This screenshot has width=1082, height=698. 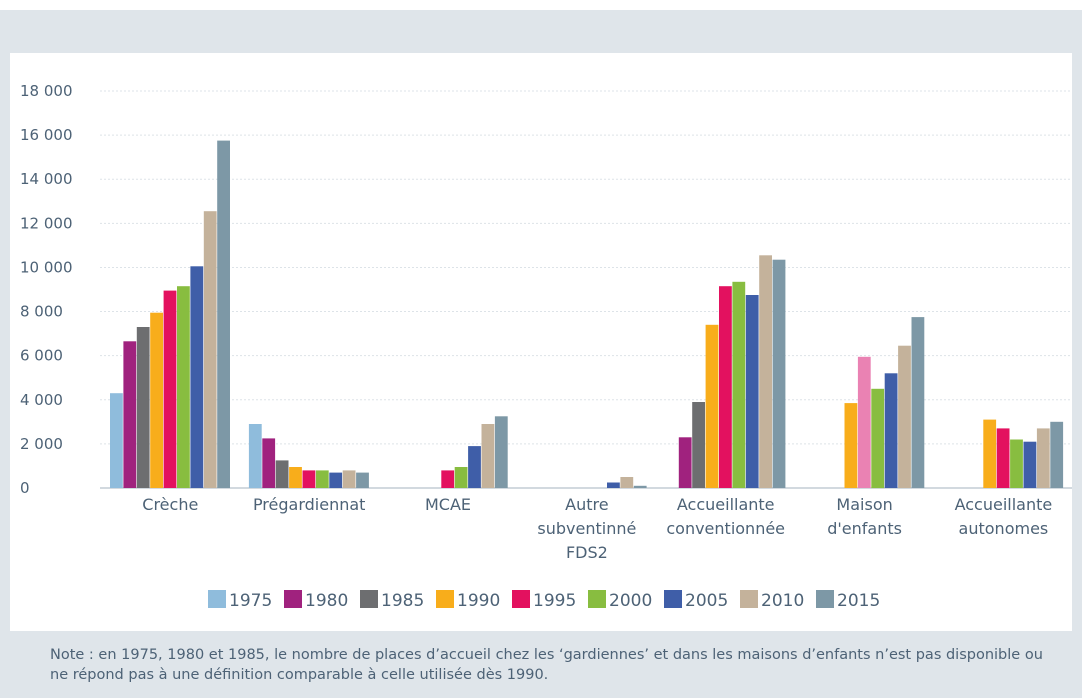 I want to click on legend-label-2005: 2005, so click(x=706, y=601).